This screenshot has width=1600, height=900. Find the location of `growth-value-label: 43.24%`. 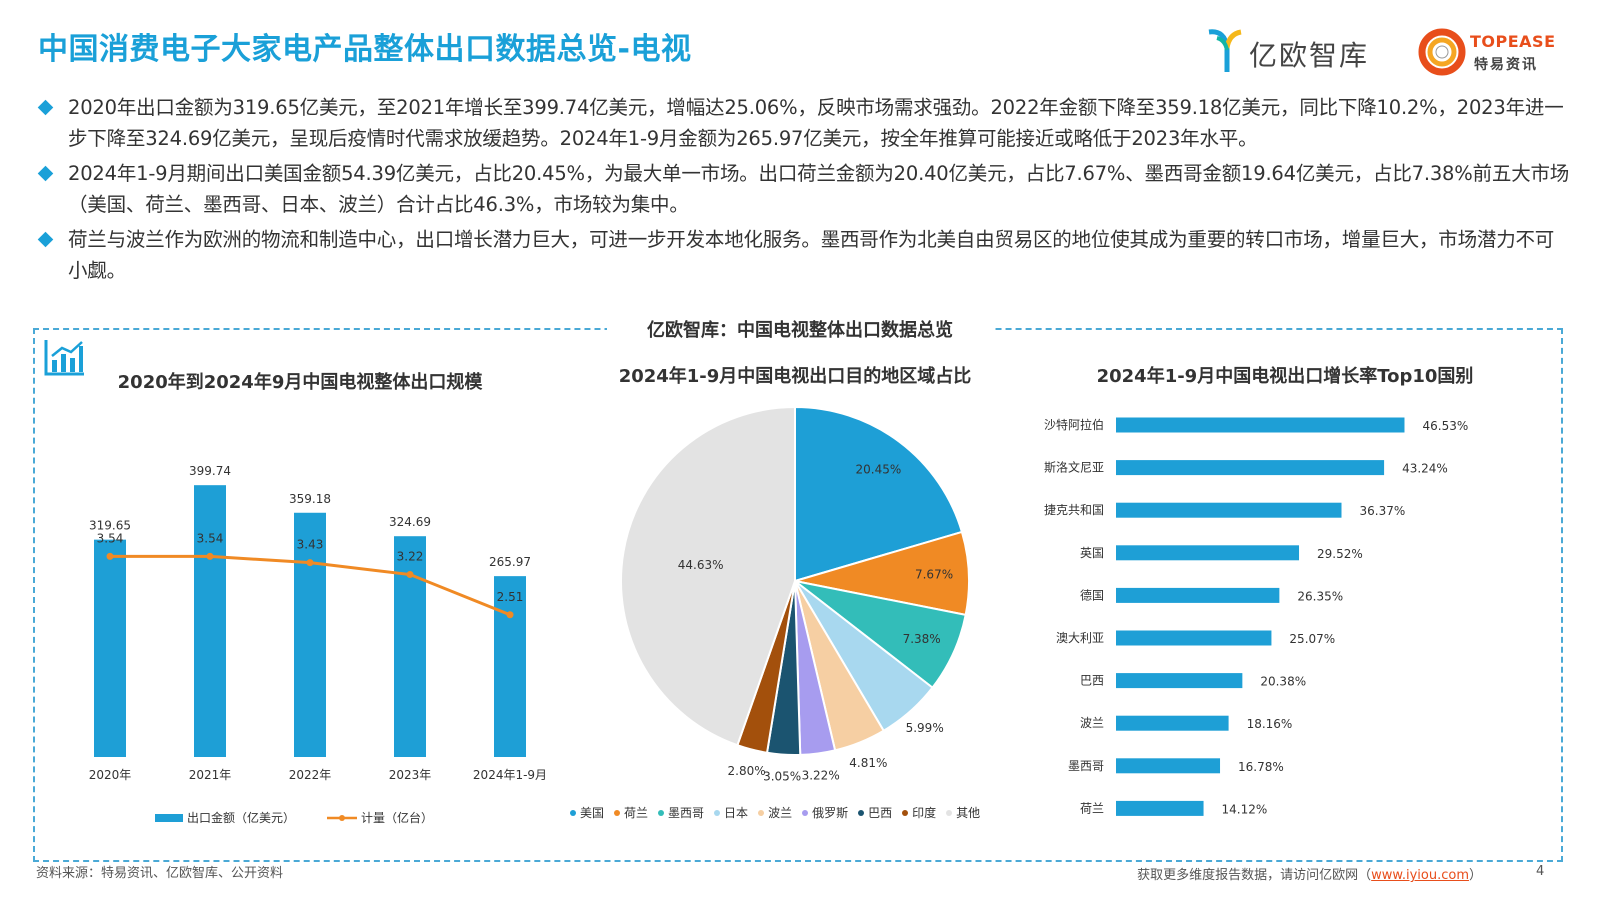

growth-value-label: 43.24% is located at coordinates (1425, 469).